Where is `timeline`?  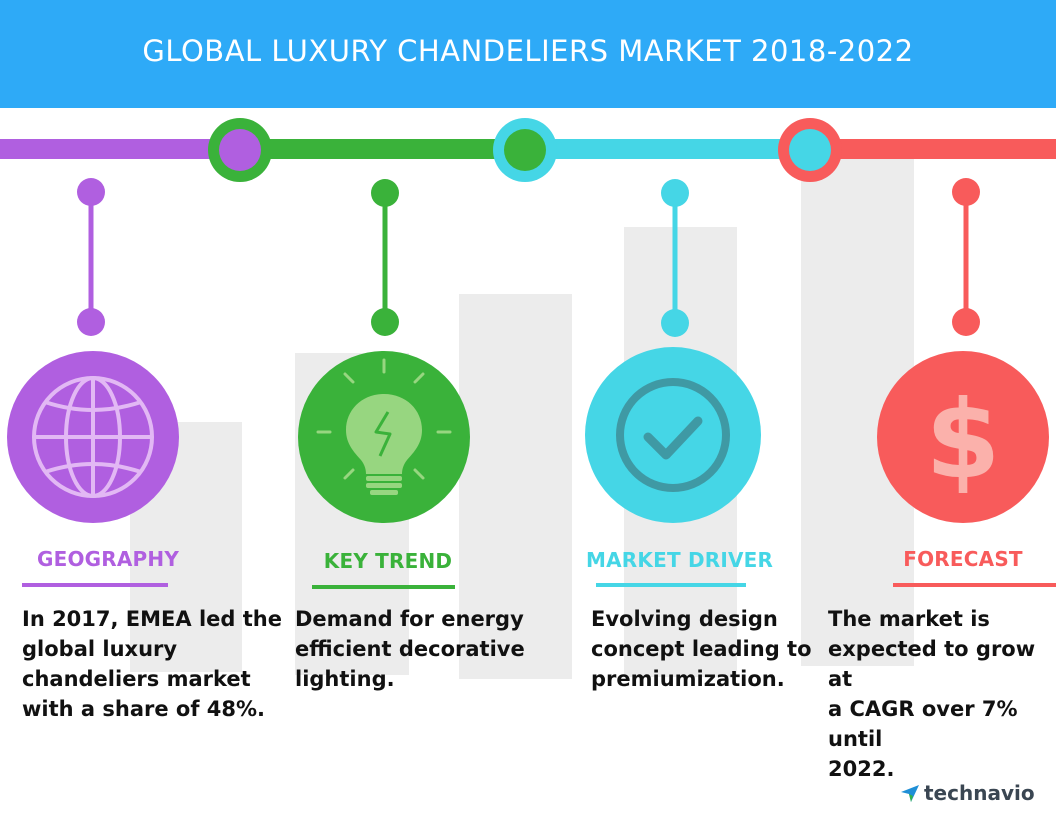 timeline is located at coordinates (528, 150).